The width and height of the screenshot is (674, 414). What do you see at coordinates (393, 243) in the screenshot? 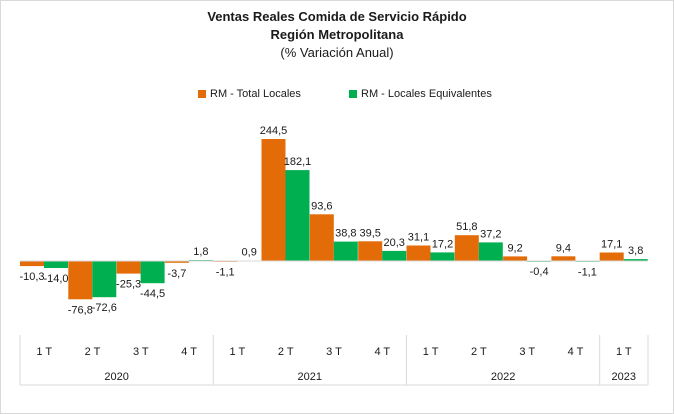
I see `data-label-equivalentes-7: 20,3` at bounding box center [393, 243].